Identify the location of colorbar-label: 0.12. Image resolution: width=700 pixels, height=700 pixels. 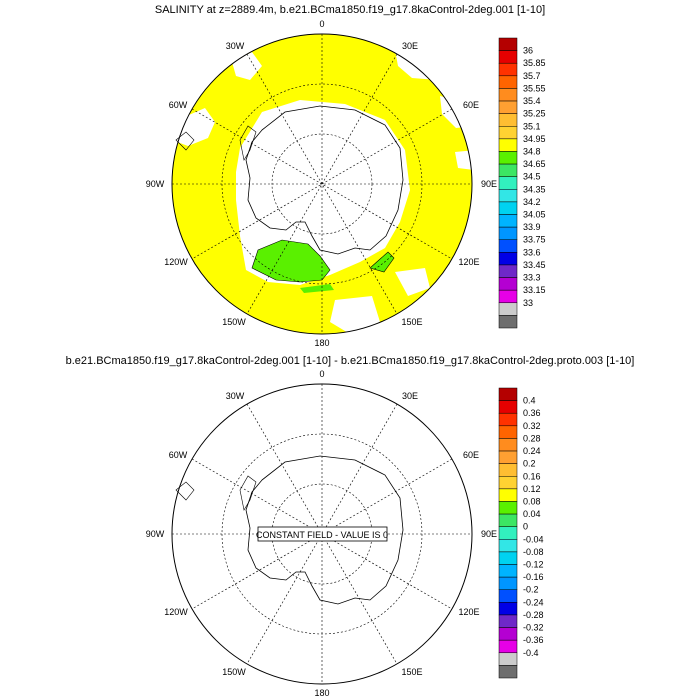
(532, 489).